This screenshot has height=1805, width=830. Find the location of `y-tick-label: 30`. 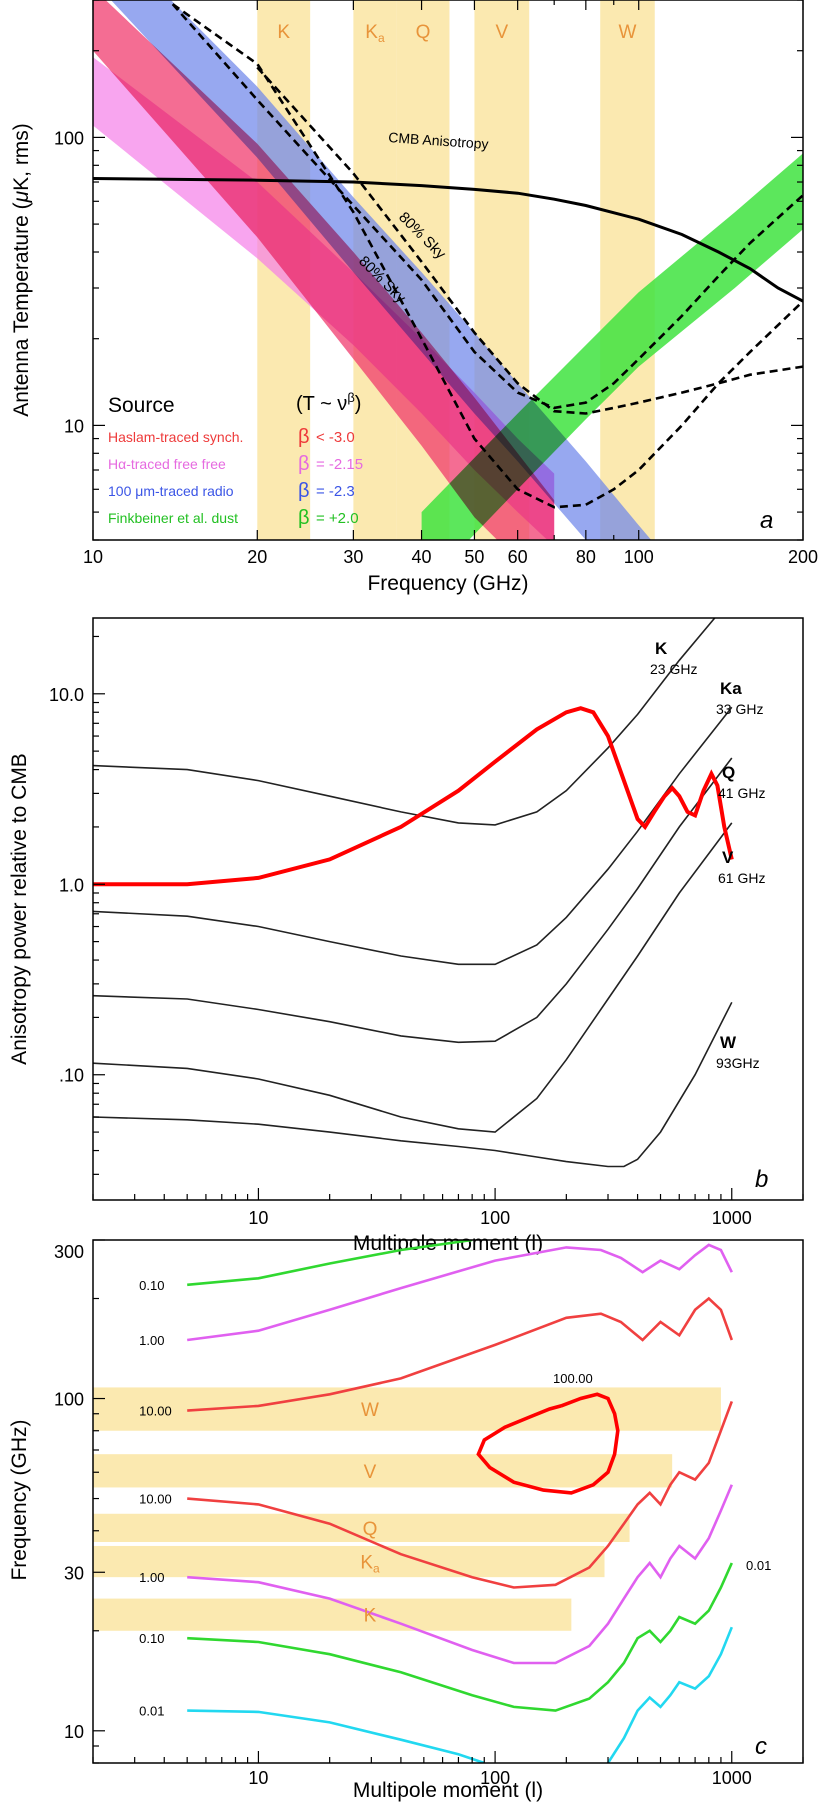

y-tick-label: 30 is located at coordinates (74, 1573).